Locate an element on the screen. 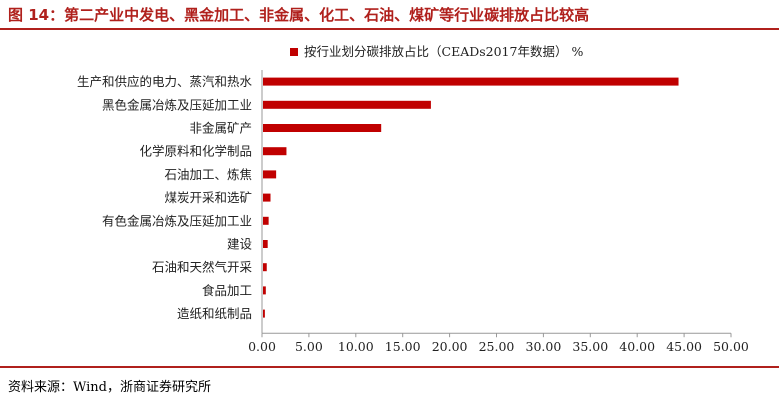  chart-legend: 按行业划分碳排放占比（CEADs2017年数据） % is located at coordinates (436, 51).